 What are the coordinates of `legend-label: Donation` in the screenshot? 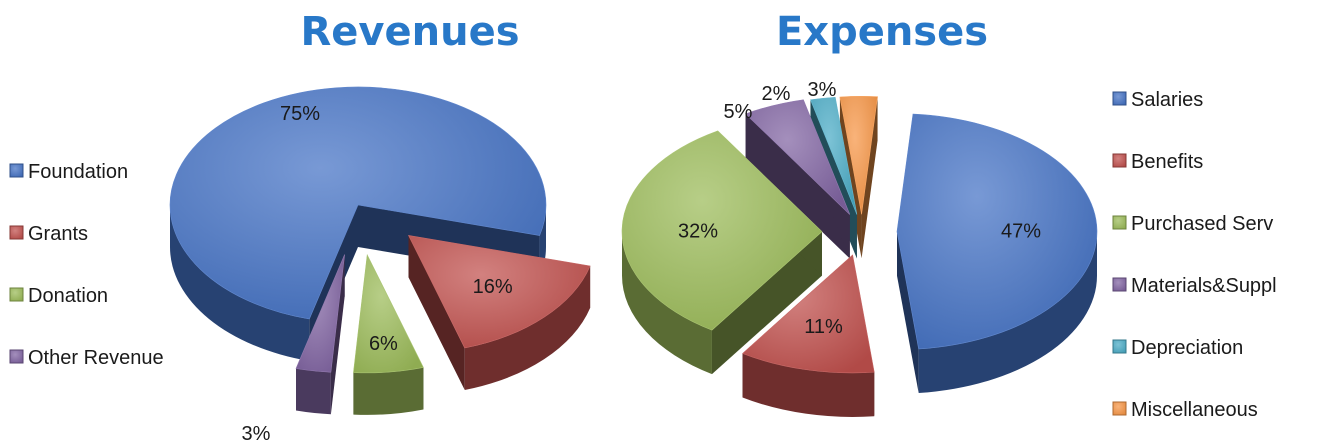 It's located at (68, 296).